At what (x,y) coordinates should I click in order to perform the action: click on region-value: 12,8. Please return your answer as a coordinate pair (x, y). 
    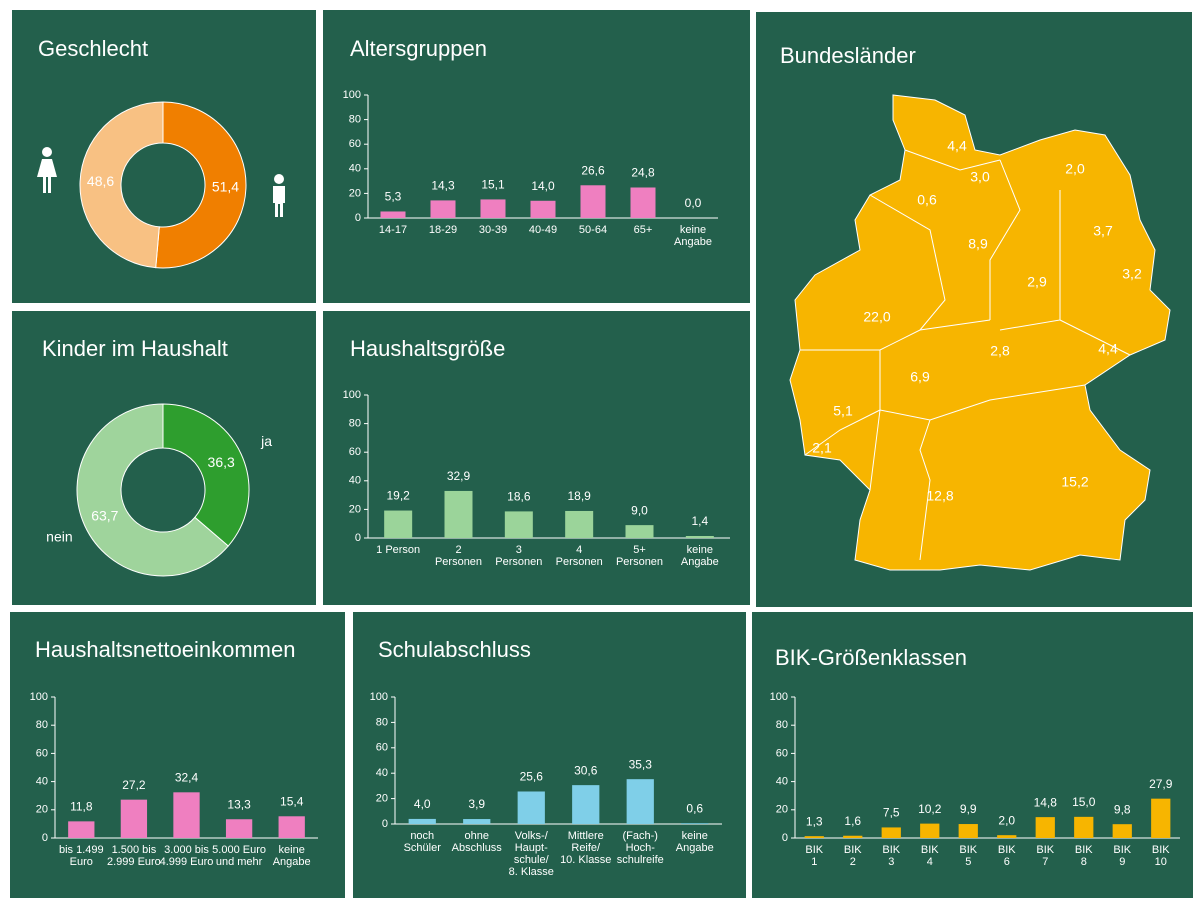
    Looking at the image, I should click on (939, 496).